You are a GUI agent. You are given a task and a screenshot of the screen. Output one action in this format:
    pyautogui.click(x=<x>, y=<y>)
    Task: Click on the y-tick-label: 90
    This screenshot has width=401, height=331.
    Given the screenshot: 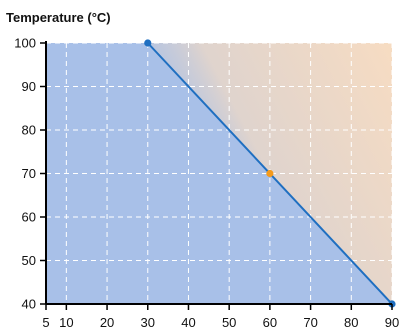 What is the action you would take?
    pyautogui.click(x=29, y=86)
    